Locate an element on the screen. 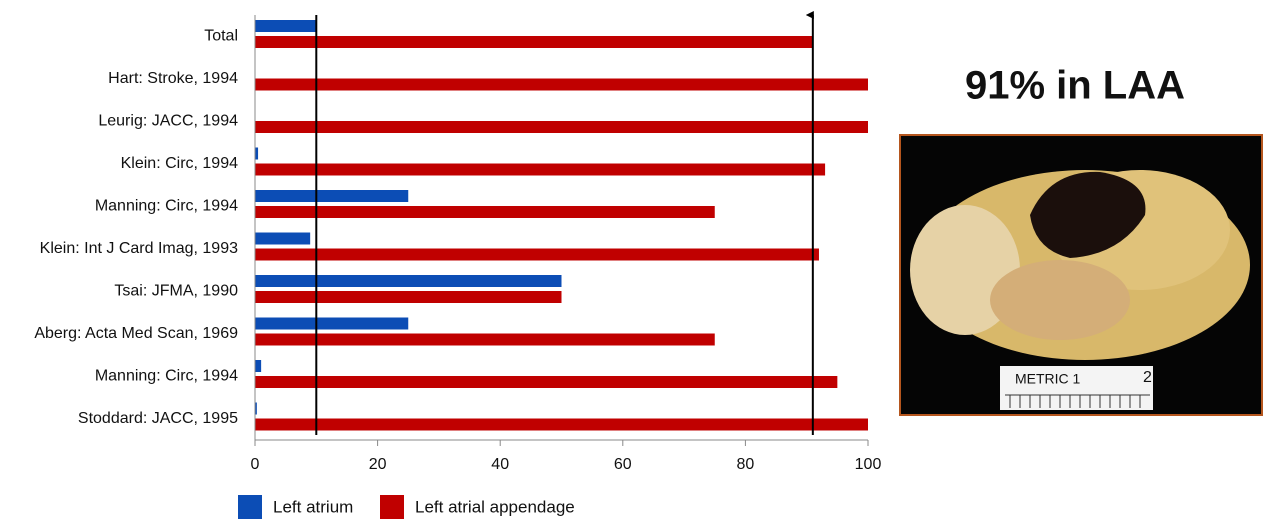  x-tick-label: 0 is located at coordinates (255, 464).